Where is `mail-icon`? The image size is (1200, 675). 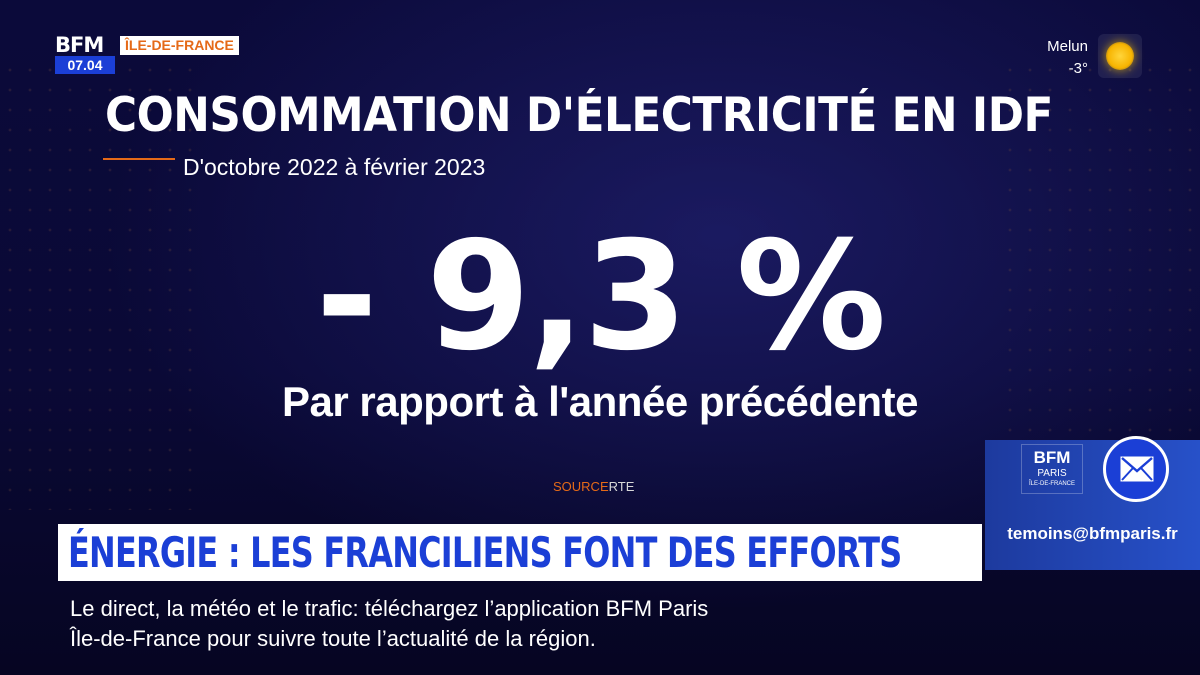
mail-icon is located at coordinates (1136, 469).